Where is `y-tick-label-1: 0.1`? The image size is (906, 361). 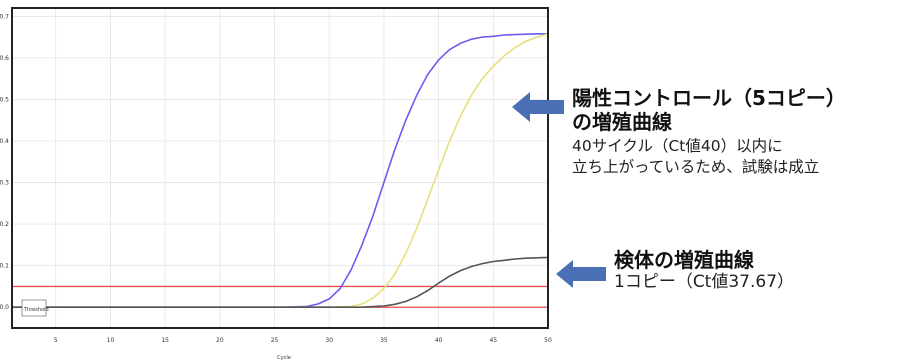 y-tick-label-1: 0.1 is located at coordinates (4, 266).